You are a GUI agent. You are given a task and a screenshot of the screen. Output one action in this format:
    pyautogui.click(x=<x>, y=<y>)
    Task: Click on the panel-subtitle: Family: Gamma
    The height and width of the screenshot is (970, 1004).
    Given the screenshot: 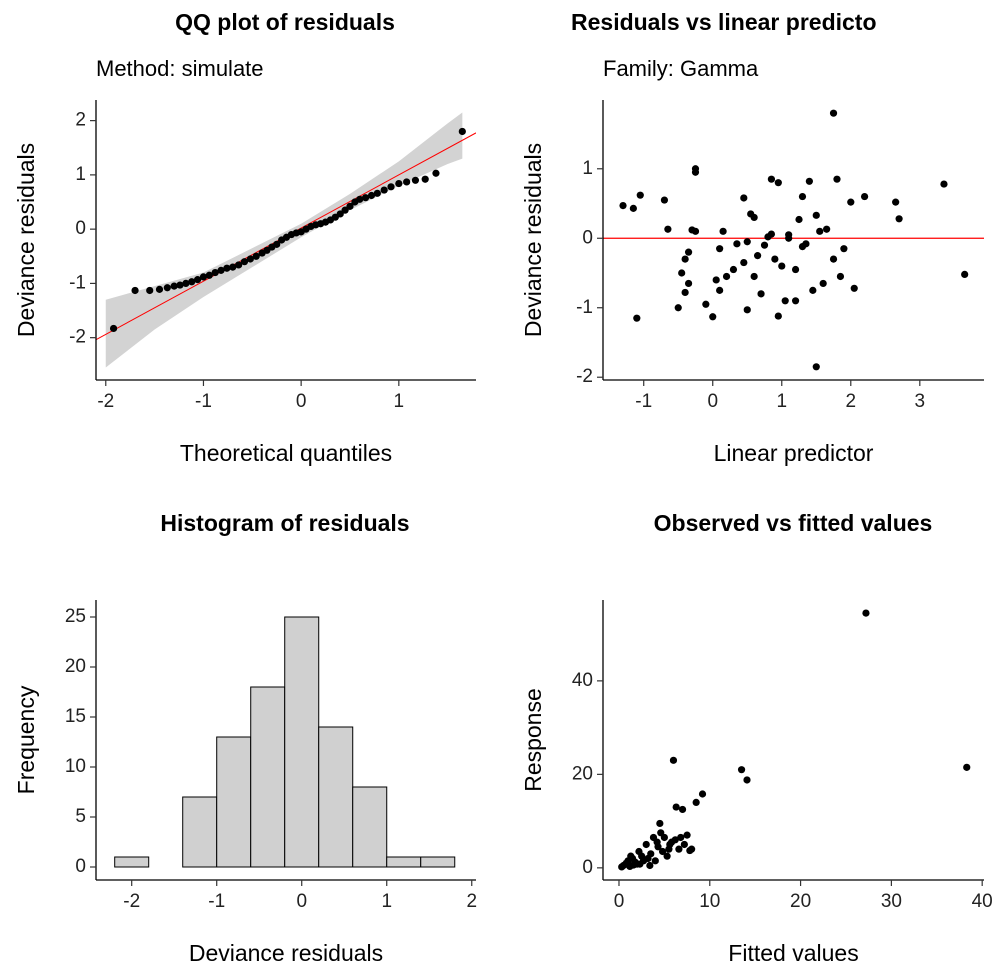 What is the action you would take?
    pyautogui.click(x=681, y=68)
    